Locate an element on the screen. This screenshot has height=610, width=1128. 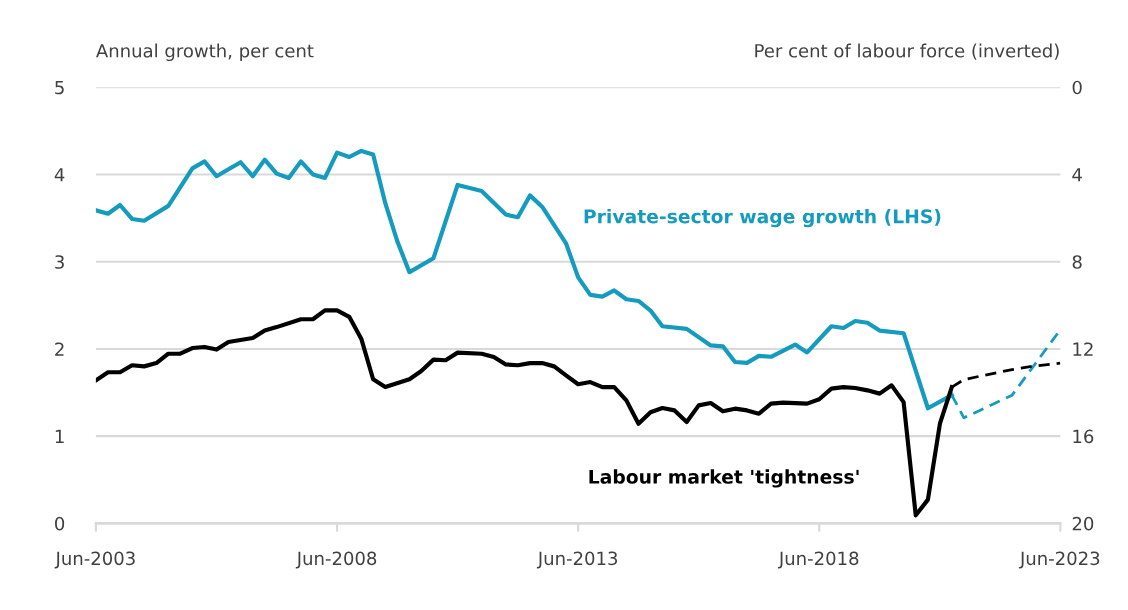
x-tick-label: Jun-2023 is located at coordinates (1059, 560).